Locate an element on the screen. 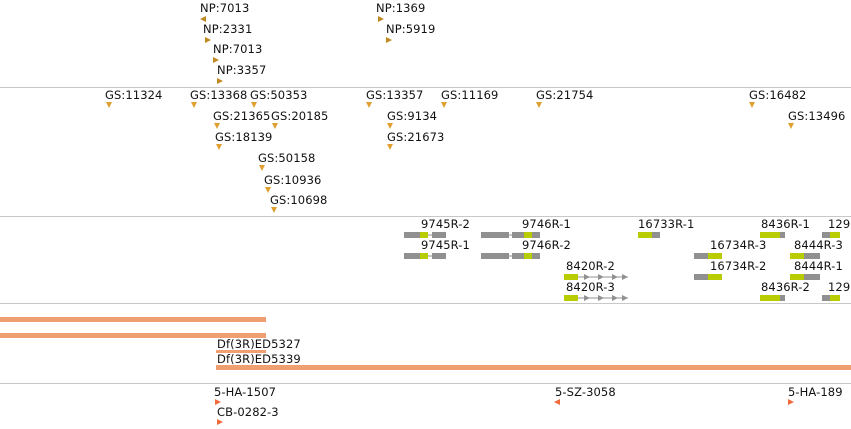  gs-feature-label: GS:13357 is located at coordinates (395, 95).